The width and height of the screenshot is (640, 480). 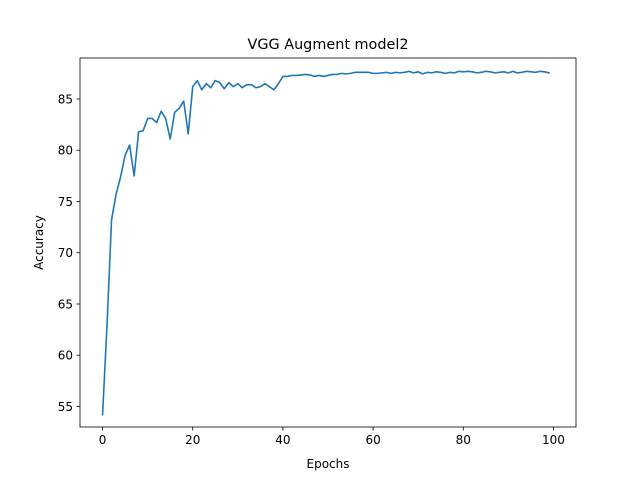 What do you see at coordinates (553, 440) in the screenshot?
I see `x-tick-label: 100` at bounding box center [553, 440].